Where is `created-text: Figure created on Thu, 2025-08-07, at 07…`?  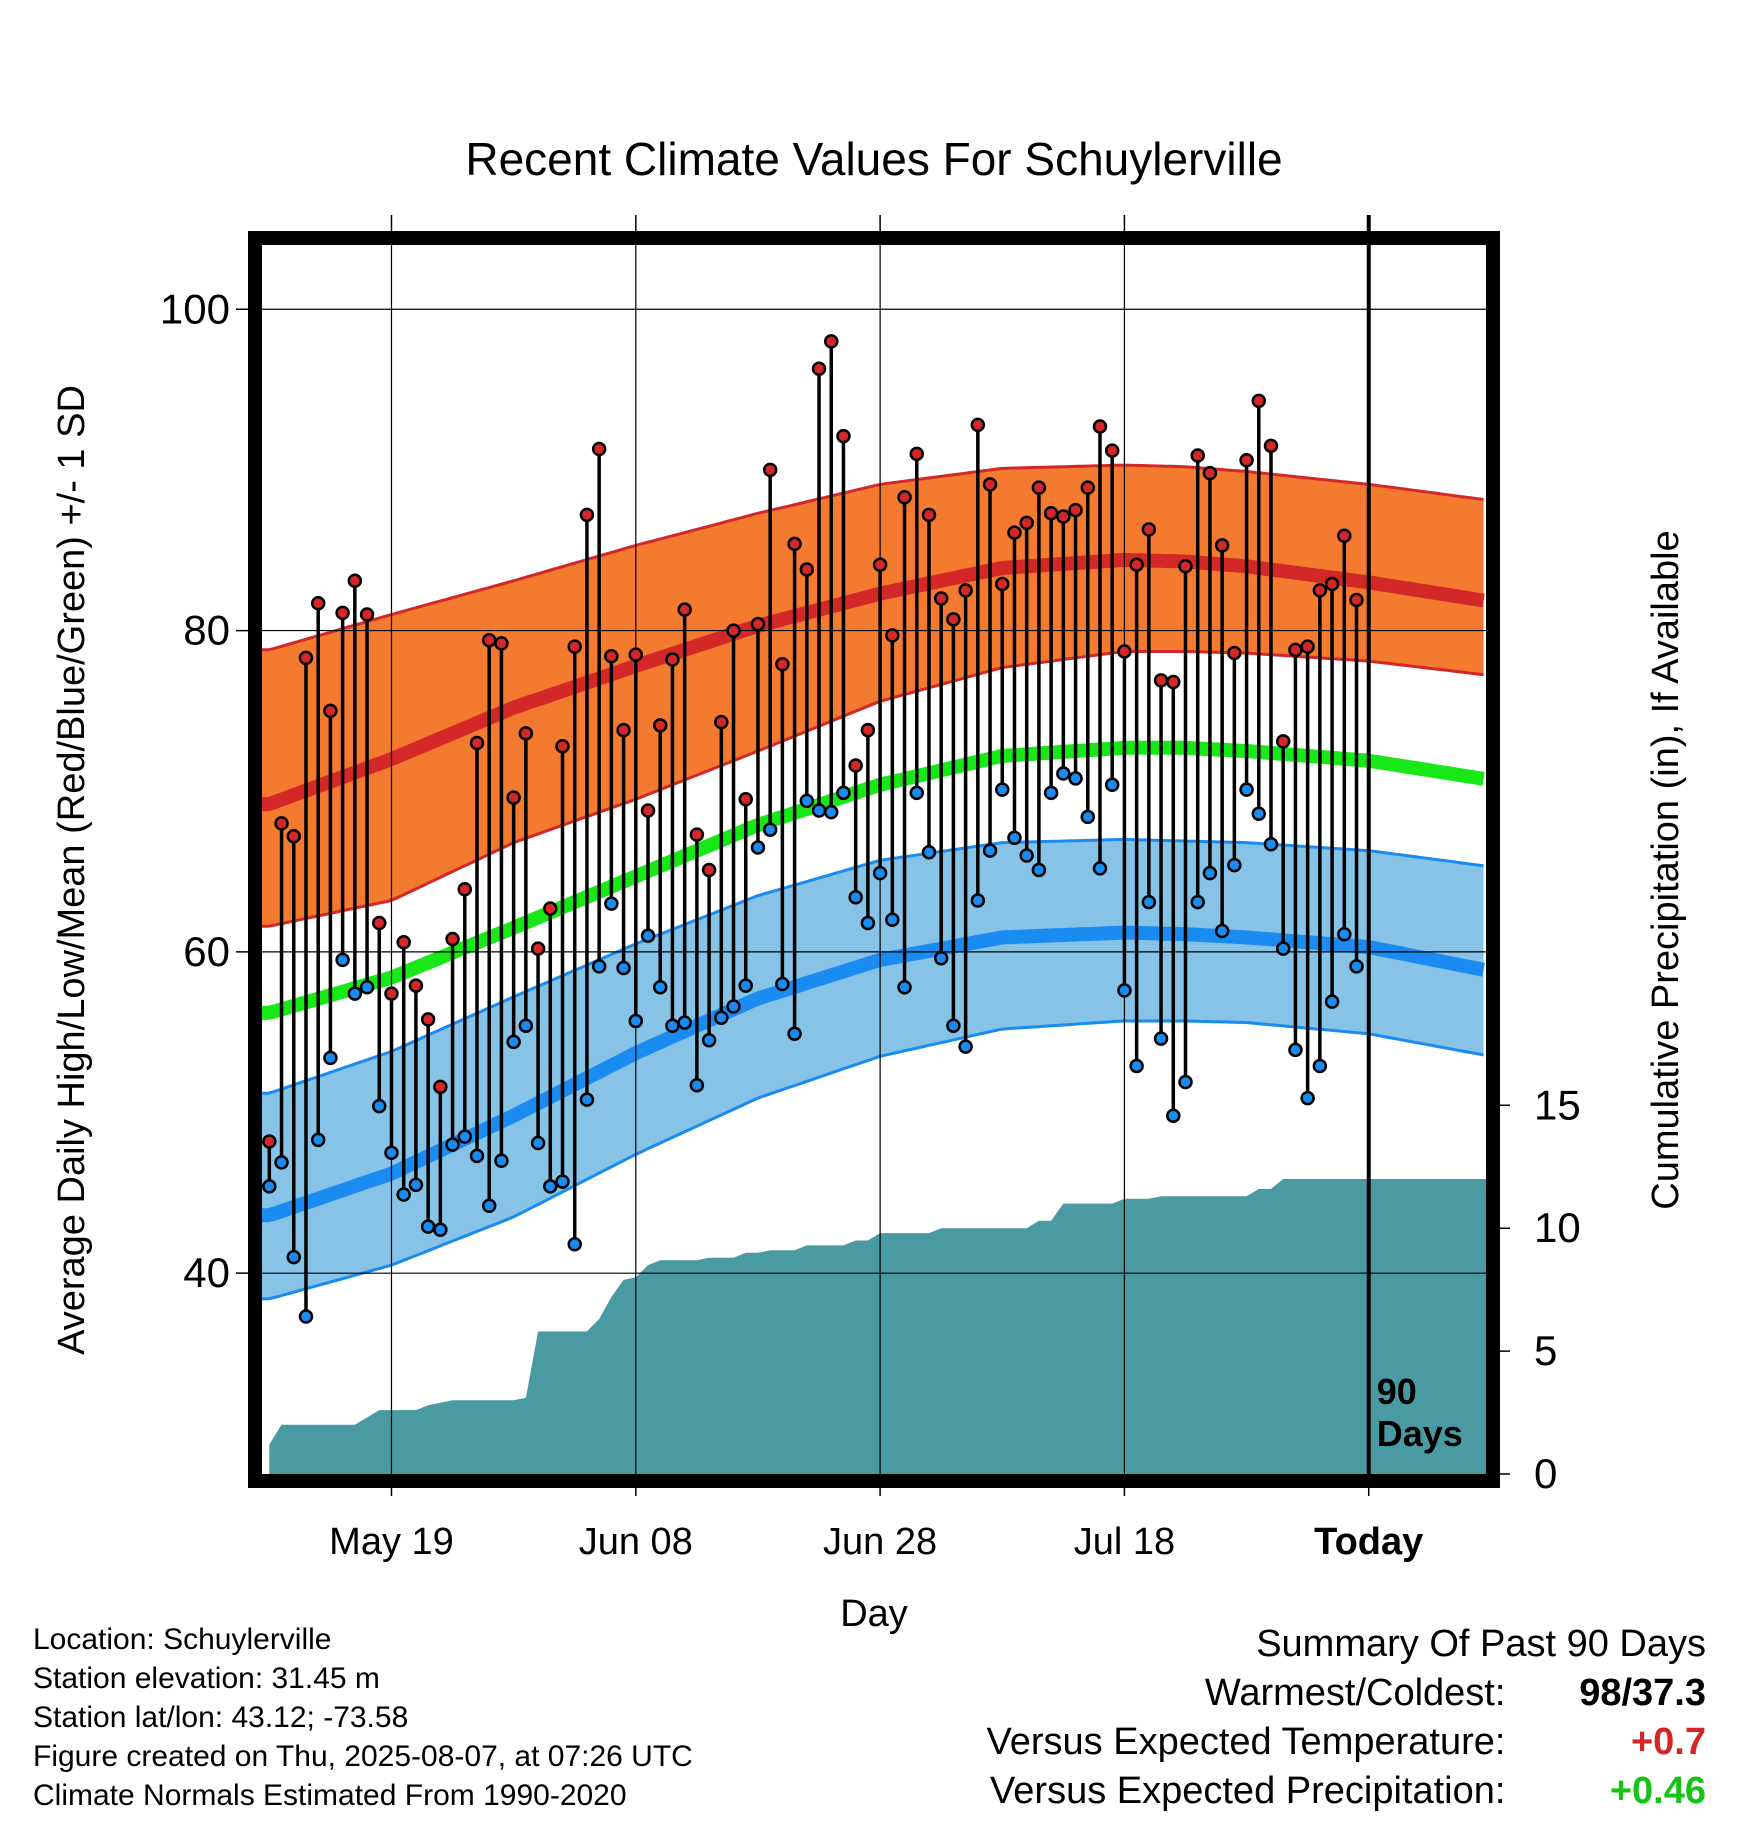 created-text: Figure created on Thu, 2025-08-07, at 07… is located at coordinates (363, 1756).